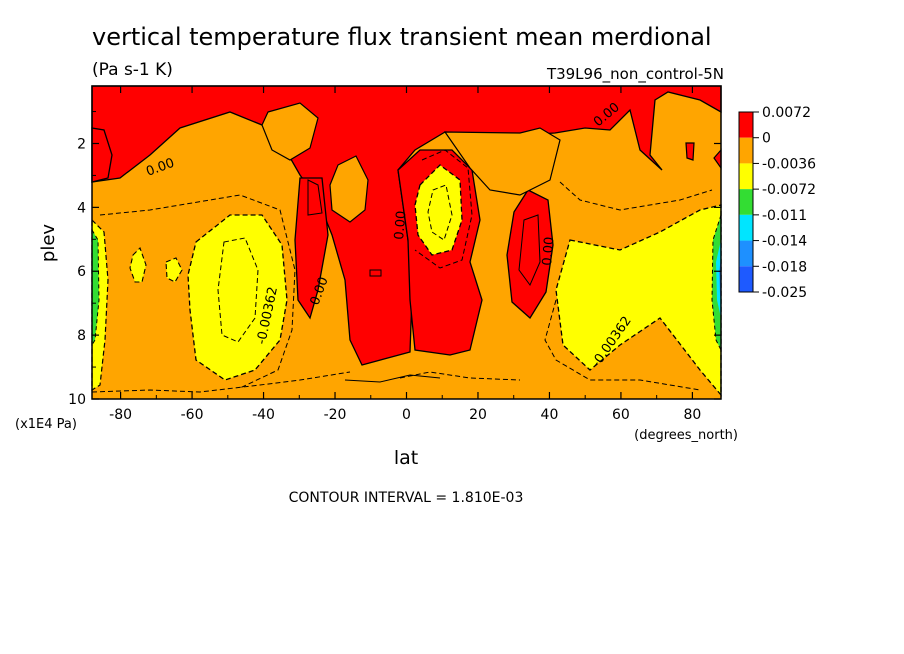 The image size is (904, 654). I want to click on positive-region-lat35, so click(530, 254).